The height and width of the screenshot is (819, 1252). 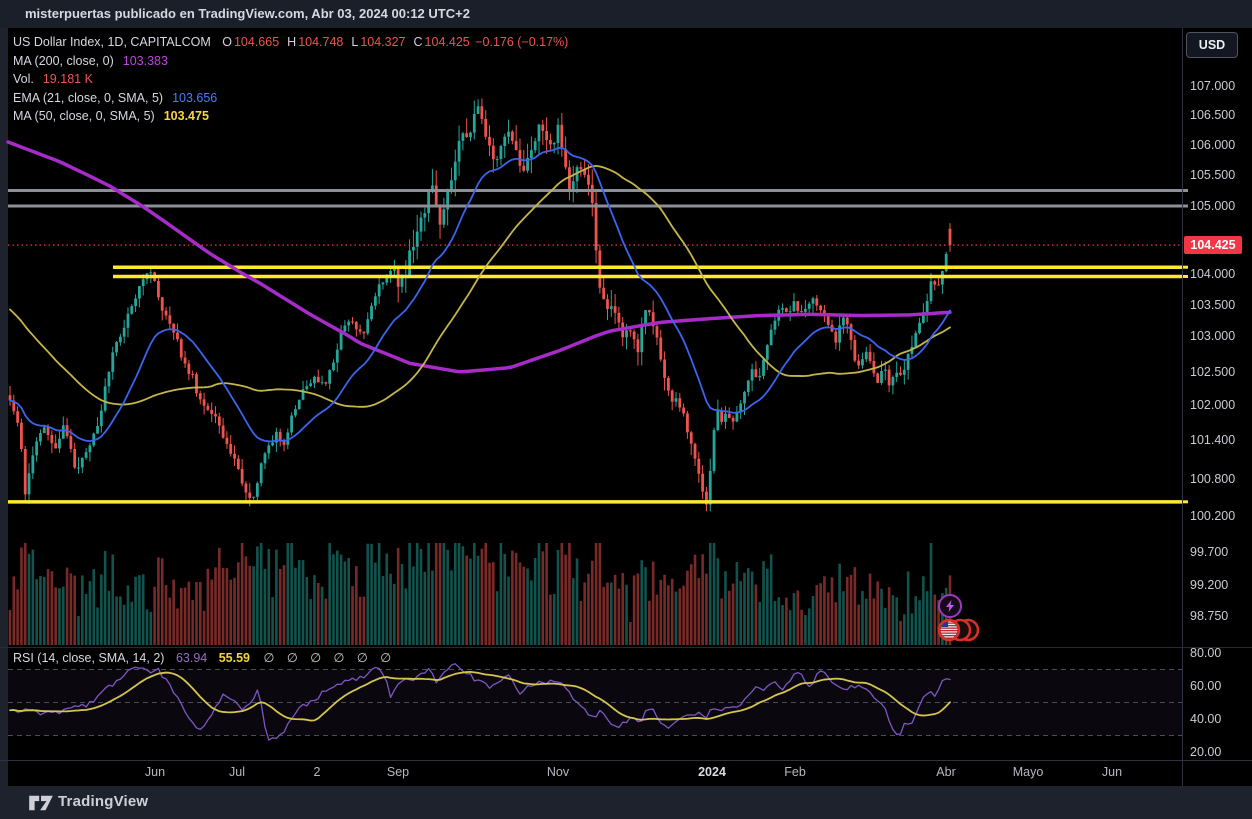 I want to click on price-axis-tick: 102.500, so click(x=1213, y=372).